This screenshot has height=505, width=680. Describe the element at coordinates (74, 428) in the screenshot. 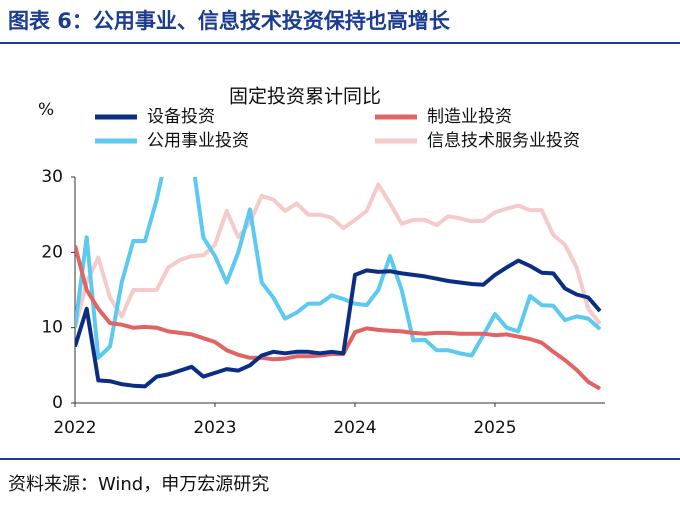

I see `x-tick-label: 2022` at that location.